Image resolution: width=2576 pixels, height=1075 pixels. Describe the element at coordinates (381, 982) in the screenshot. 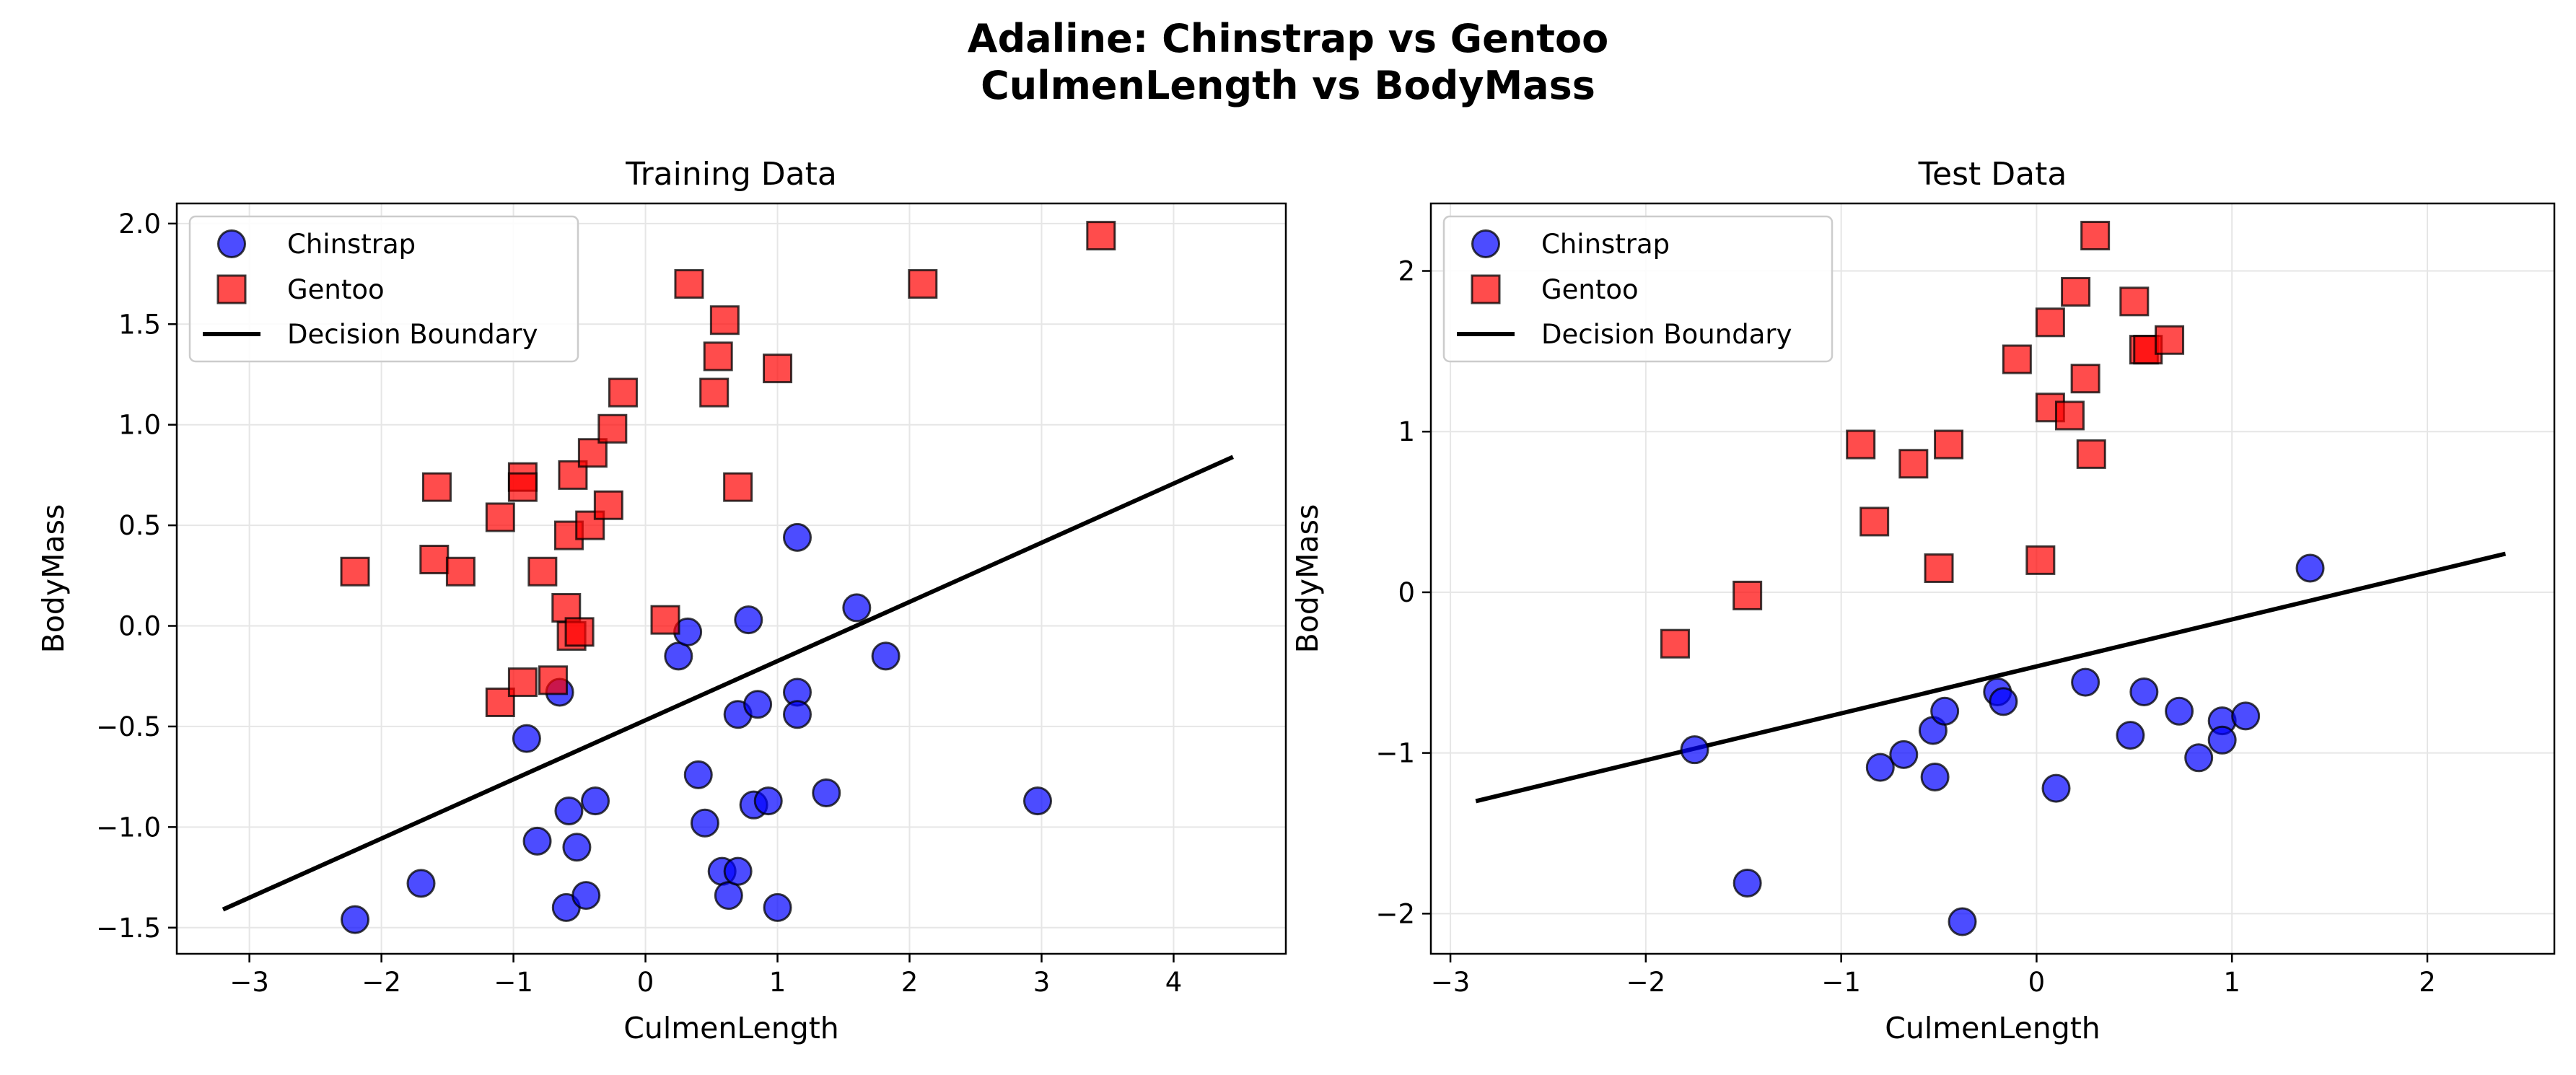

I see `training-x-tick-label-1: −2` at that location.